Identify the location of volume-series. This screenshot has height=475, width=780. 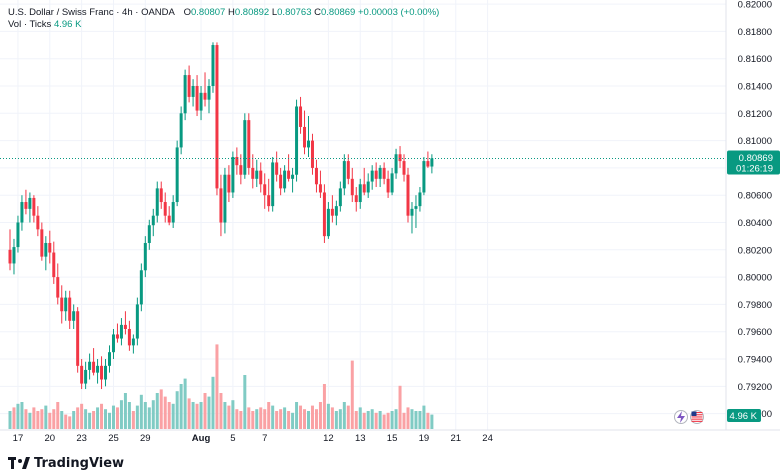
(221, 386).